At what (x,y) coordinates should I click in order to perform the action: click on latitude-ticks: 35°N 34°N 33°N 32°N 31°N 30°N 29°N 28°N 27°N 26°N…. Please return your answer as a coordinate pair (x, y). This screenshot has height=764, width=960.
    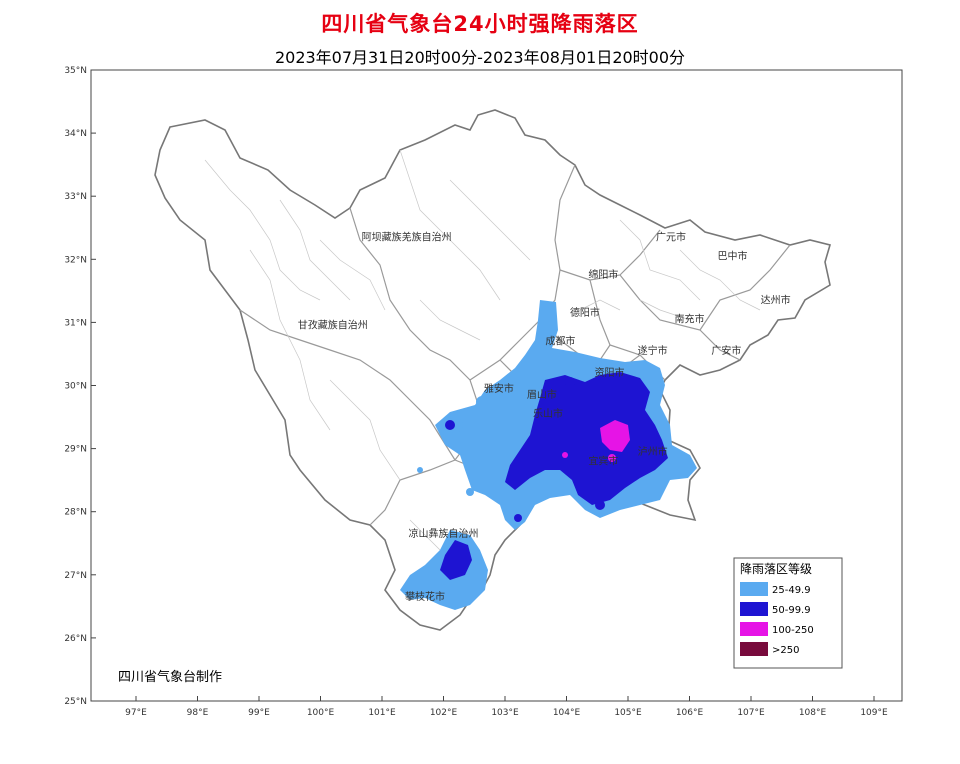
    Looking at the image, I should click on (80, 386).